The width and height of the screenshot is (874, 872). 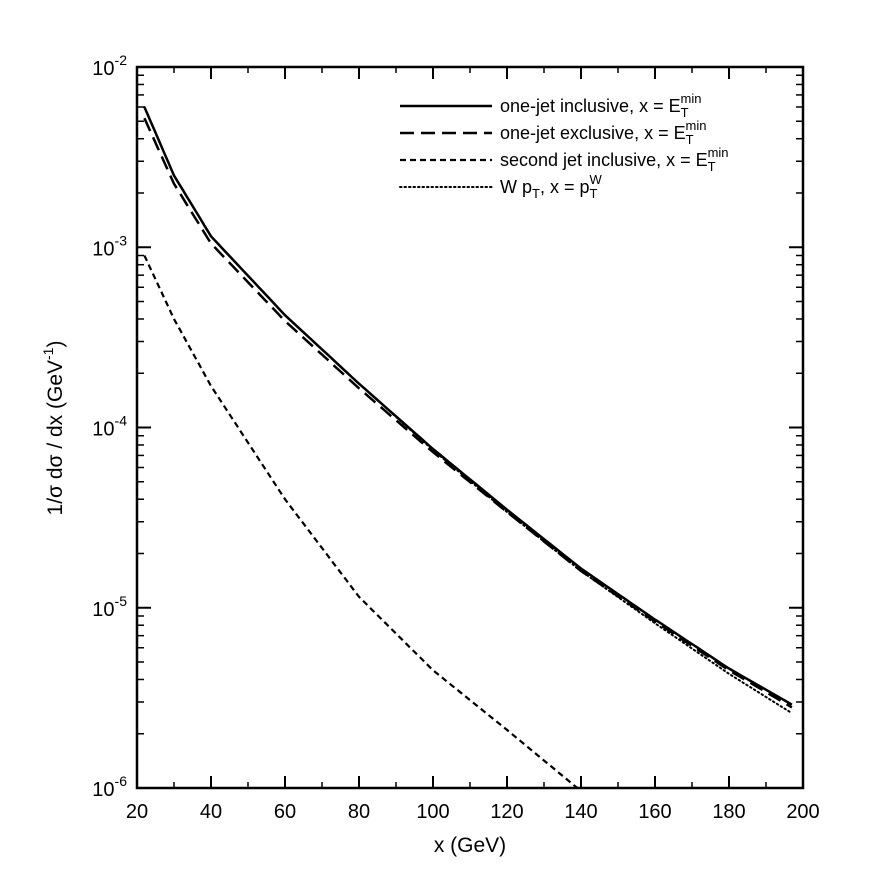 I want to click on legend-label: W pT, x = pTW, so click(x=551, y=186).